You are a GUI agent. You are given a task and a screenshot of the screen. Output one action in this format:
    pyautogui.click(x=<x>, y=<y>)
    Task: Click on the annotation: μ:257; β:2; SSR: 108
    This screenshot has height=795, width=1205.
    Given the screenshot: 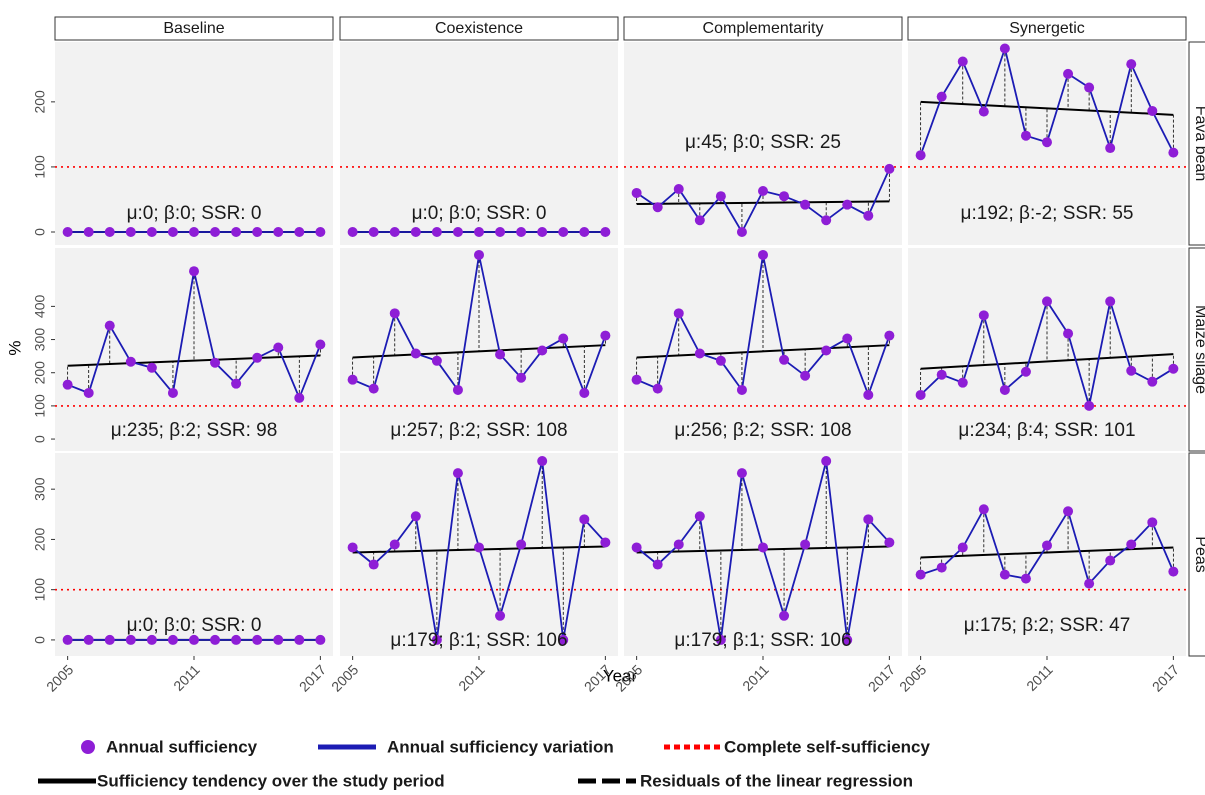 What is the action you would take?
    pyautogui.click(x=478, y=430)
    